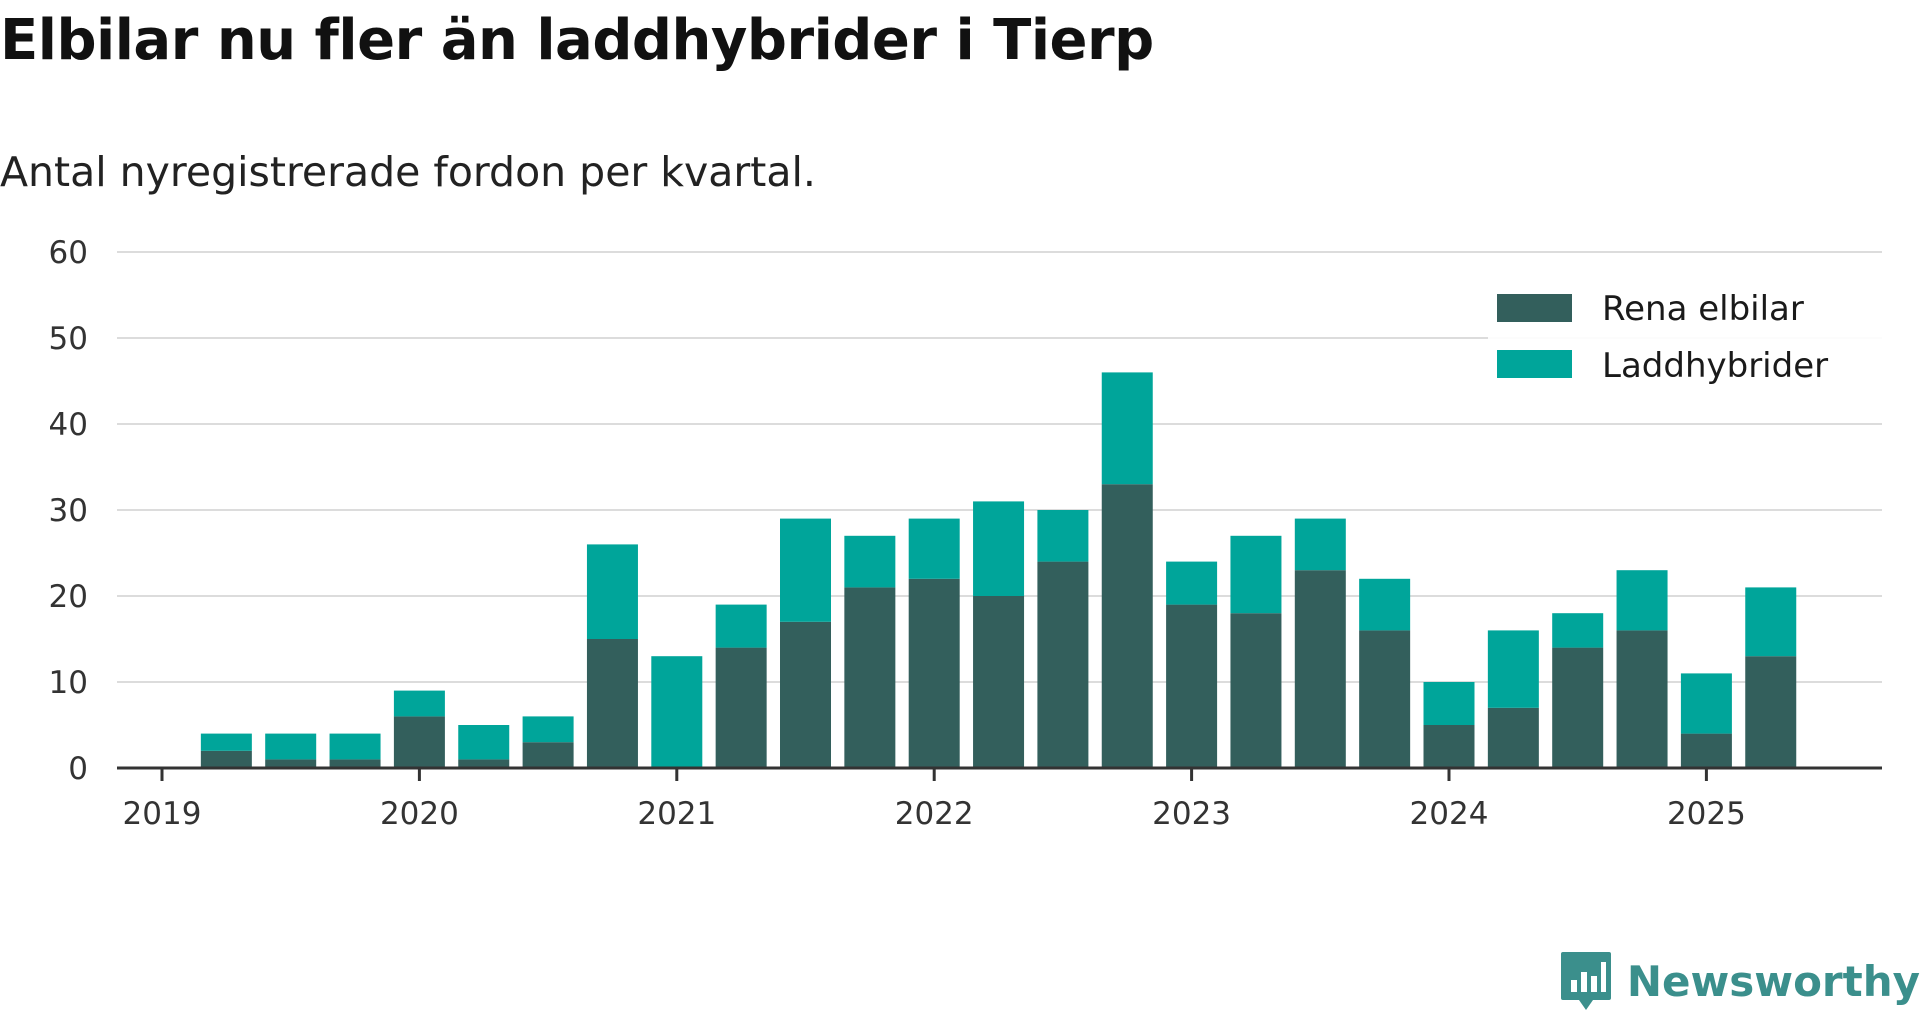 The image size is (1920, 1012). I want to click on bar-laddhybrider-2019-Q3, so click(291, 746).